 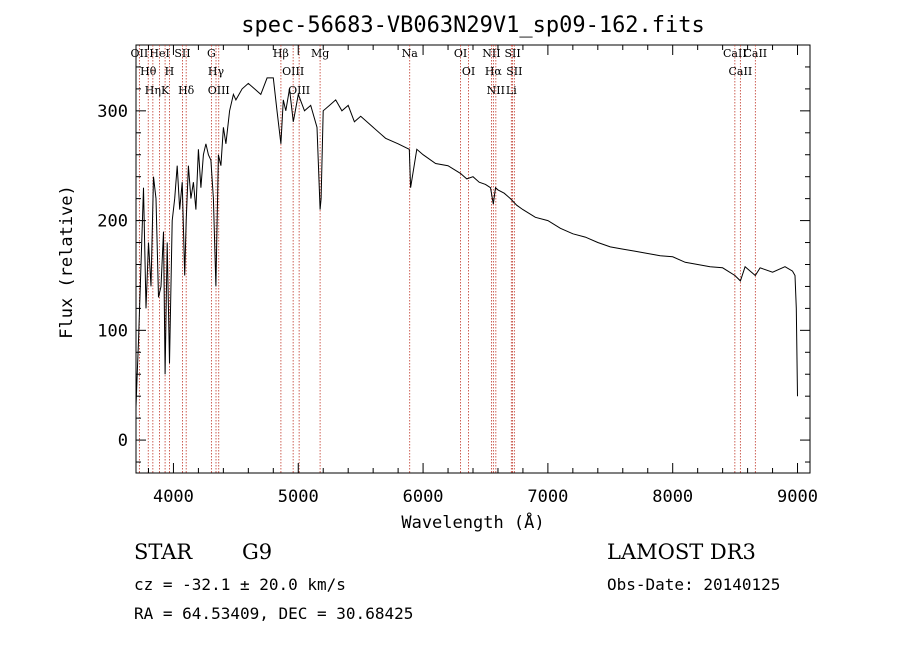 I want to click on coordinates: RA = 64.53409, DEC = 30.68425, so click(x=274, y=613).